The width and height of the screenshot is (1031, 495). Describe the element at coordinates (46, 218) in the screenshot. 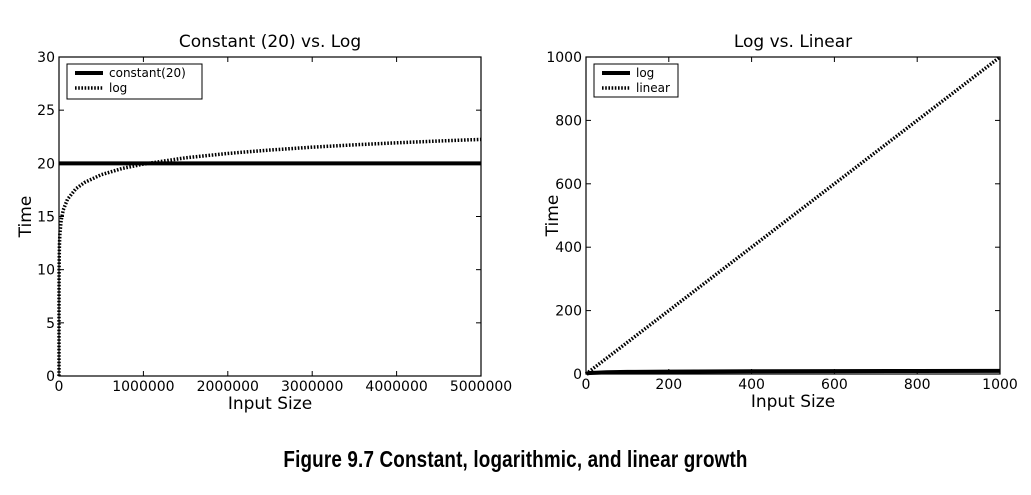

I see `y-tick-label: 15` at that location.